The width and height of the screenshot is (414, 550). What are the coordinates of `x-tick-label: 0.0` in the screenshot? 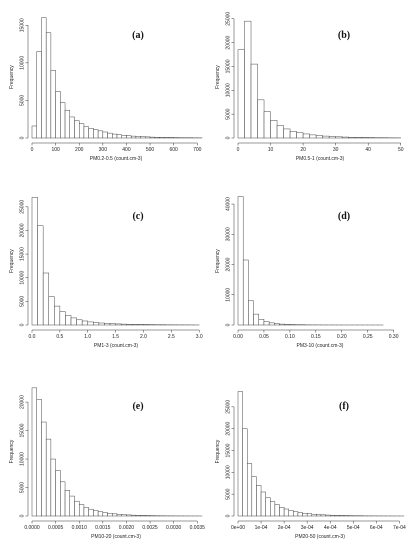 It's located at (32, 337).